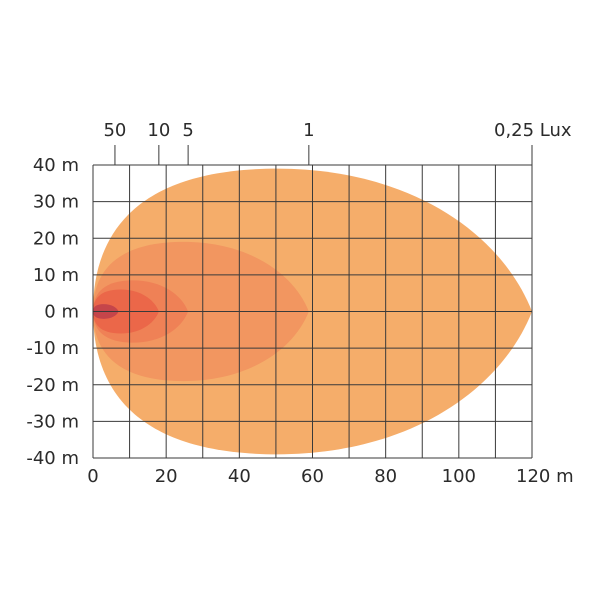 This screenshot has width=600, height=600. I want to click on x-tick-label: 100, so click(459, 476).